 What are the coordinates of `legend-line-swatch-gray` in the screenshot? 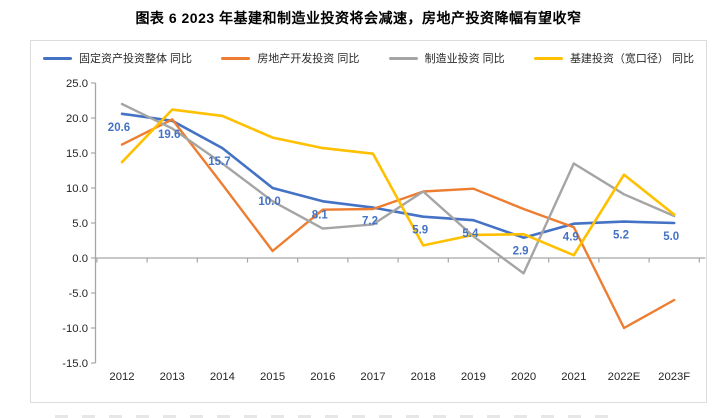 It's located at (403, 58).